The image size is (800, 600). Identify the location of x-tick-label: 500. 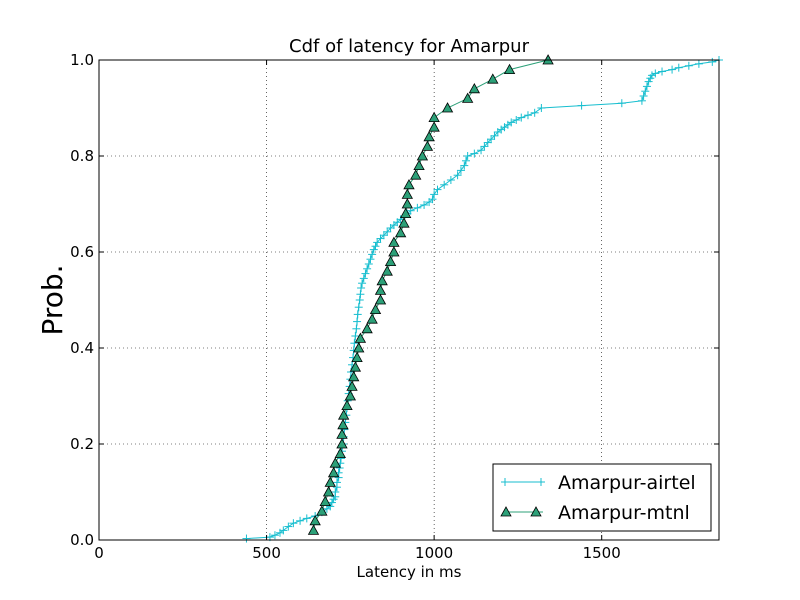
(266, 553).